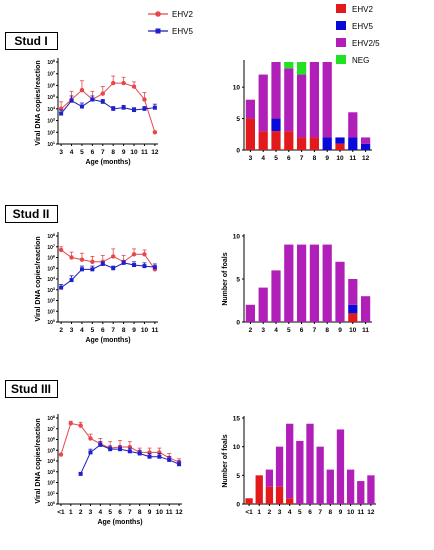 The width and height of the screenshot is (434, 550). Describe the element at coordinates (300, 512) in the screenshot. I see `bar-x-tick-label: 5` at that location.